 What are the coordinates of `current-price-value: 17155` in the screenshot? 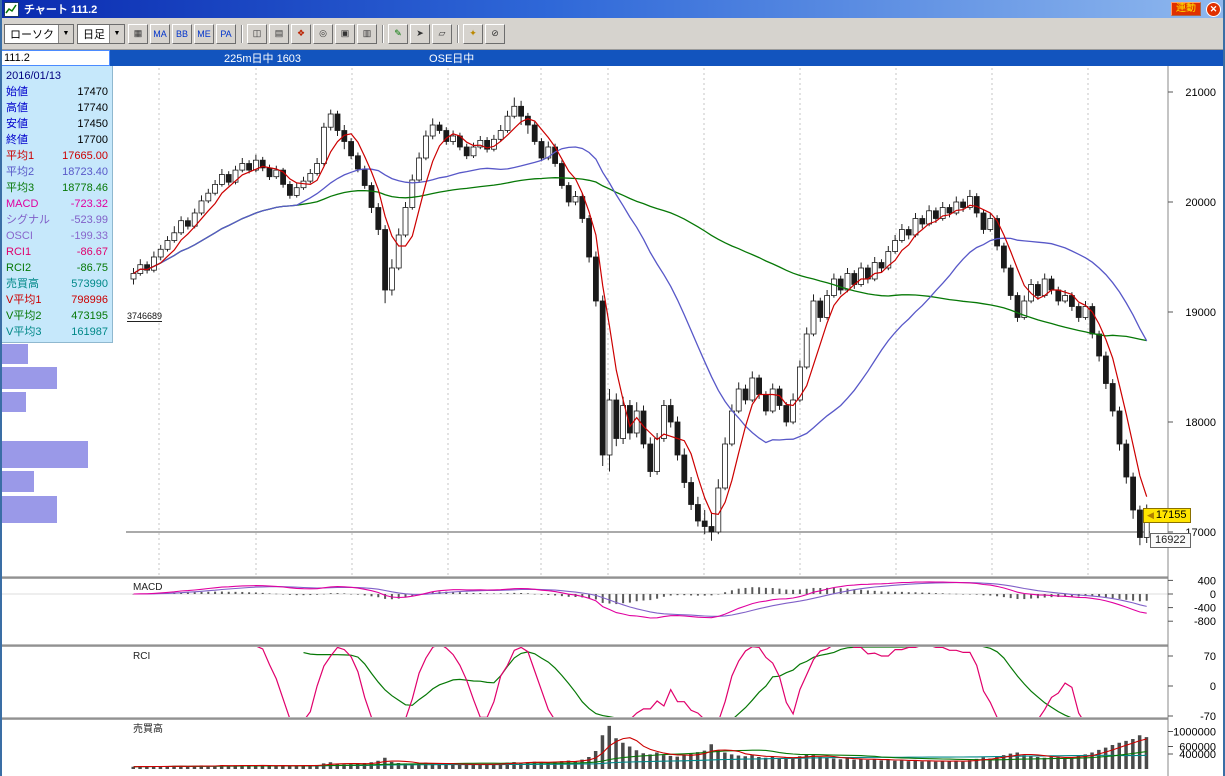 It's located at (1171, 515).